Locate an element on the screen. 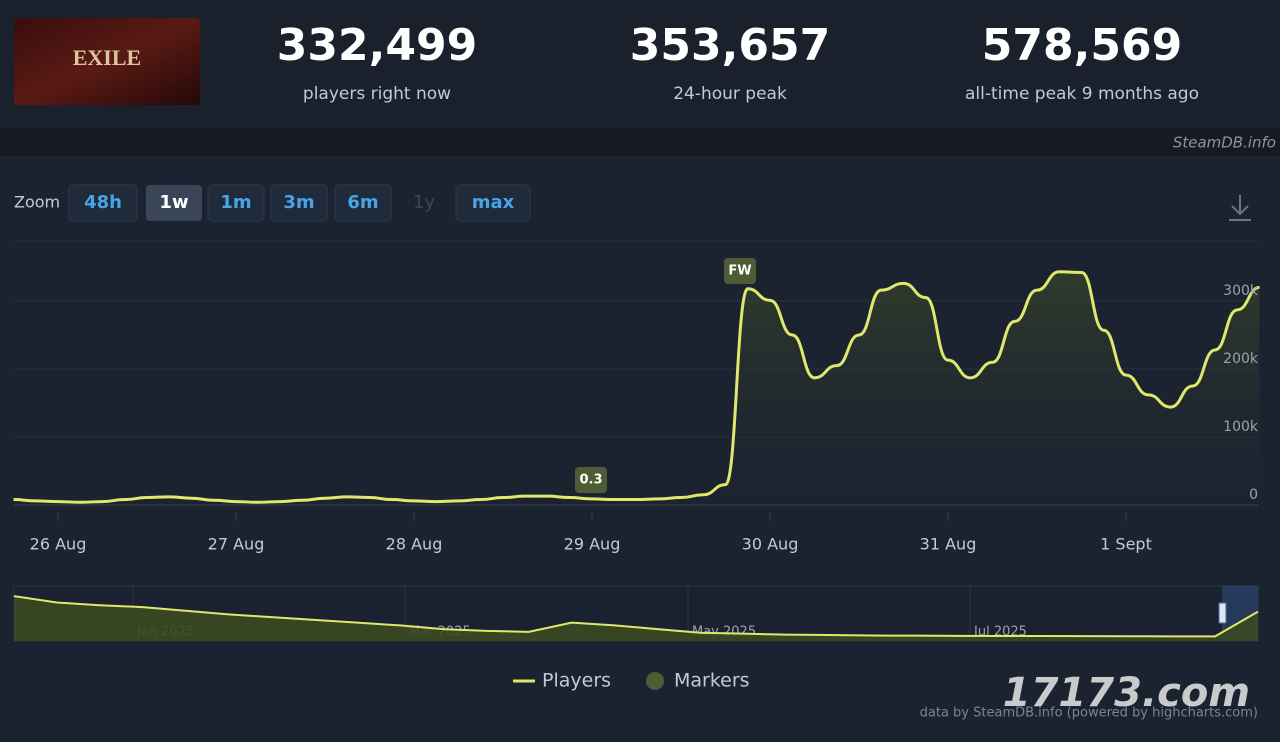  stat-value: 578,569 is located at coordinates (1082, 45).